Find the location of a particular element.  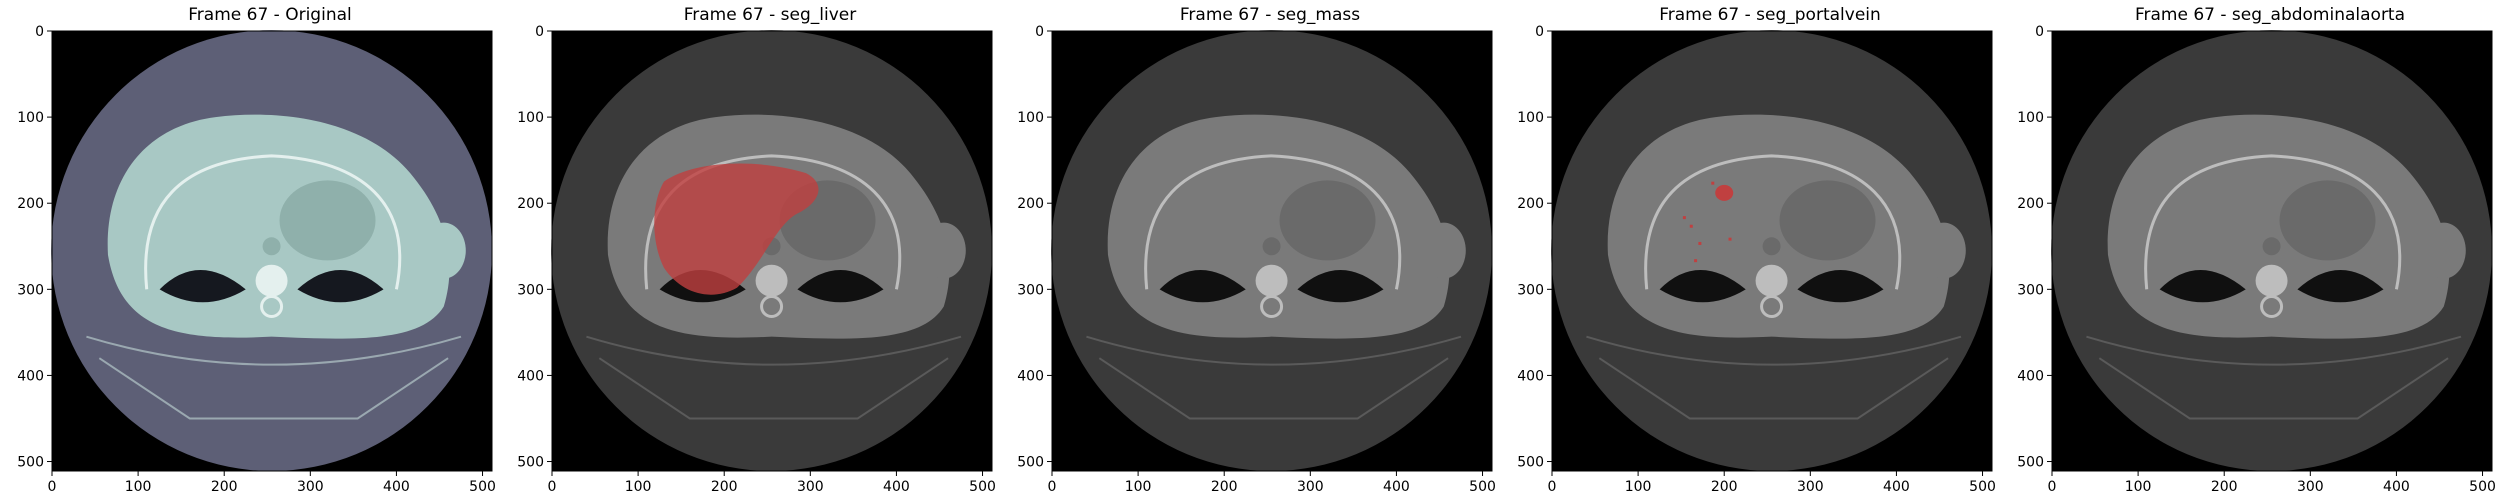

liver-mask is located at coordinates (736, 229).